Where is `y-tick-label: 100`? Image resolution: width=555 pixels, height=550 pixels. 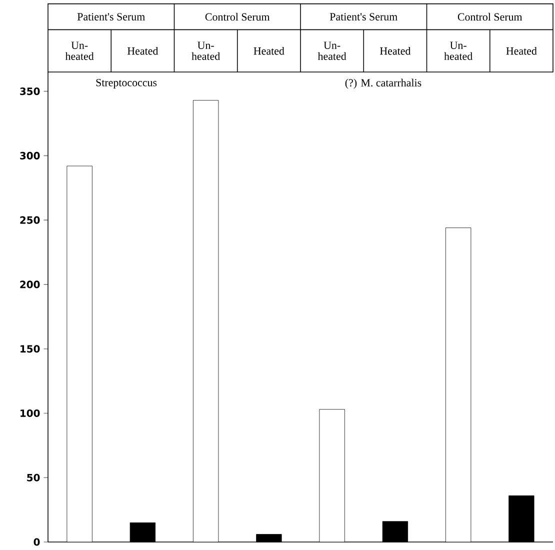 y-tick-label: 100 is located at coordinates (30, 413).